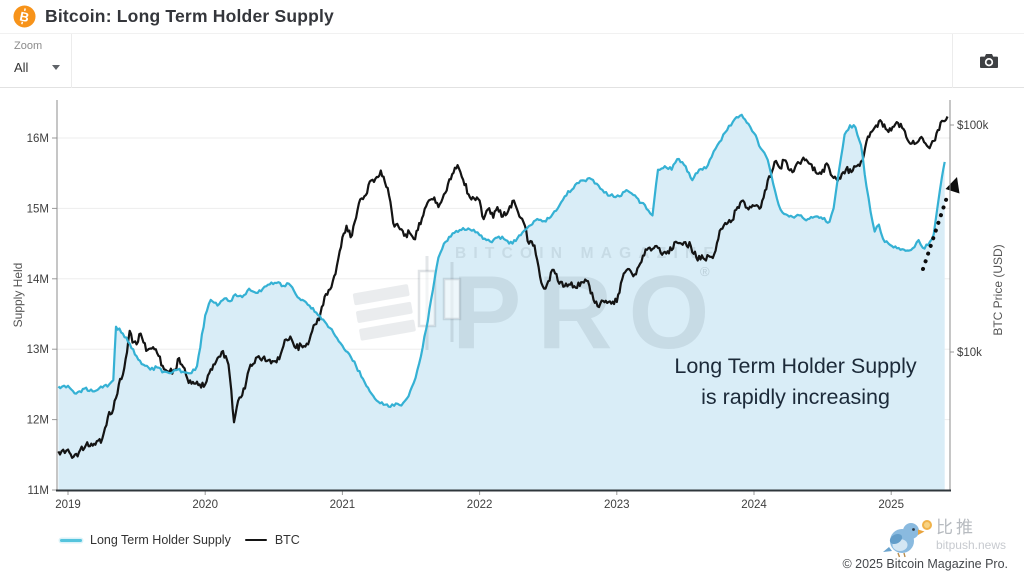 This screenshot has height=575, width=1024. I want to click on left-axis-tick-label: 16M, so click(38, 139).